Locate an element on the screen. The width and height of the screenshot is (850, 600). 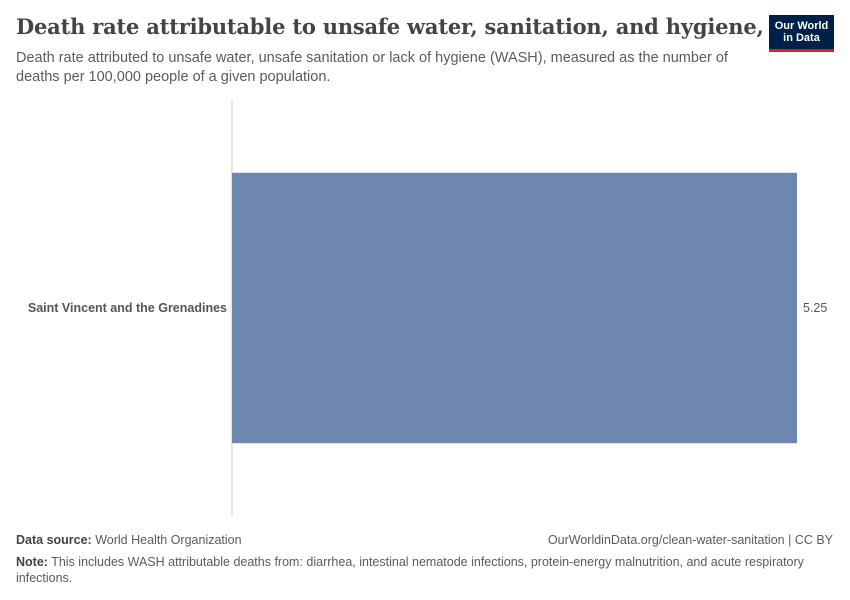
data-source: Data source: World Health Organization is located at coordinates (129, 540).